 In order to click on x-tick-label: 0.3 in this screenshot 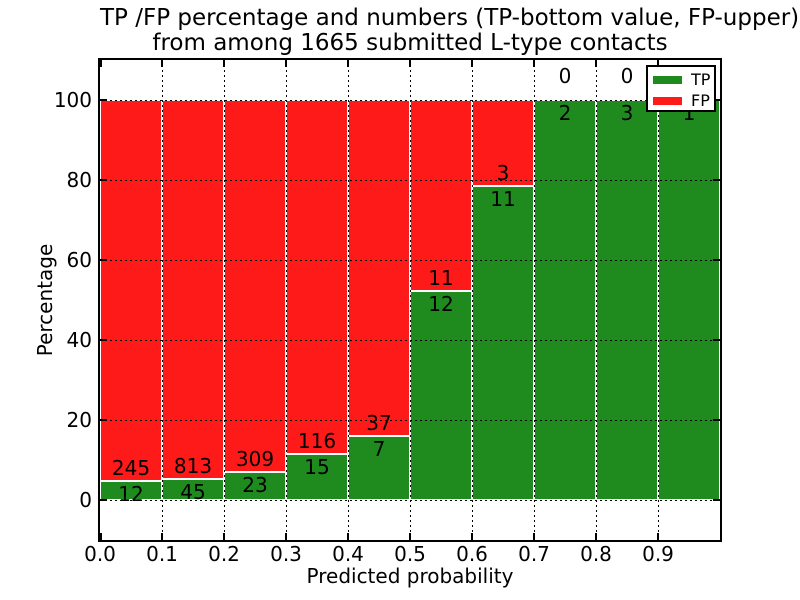, I will do `click(286, 554)`.